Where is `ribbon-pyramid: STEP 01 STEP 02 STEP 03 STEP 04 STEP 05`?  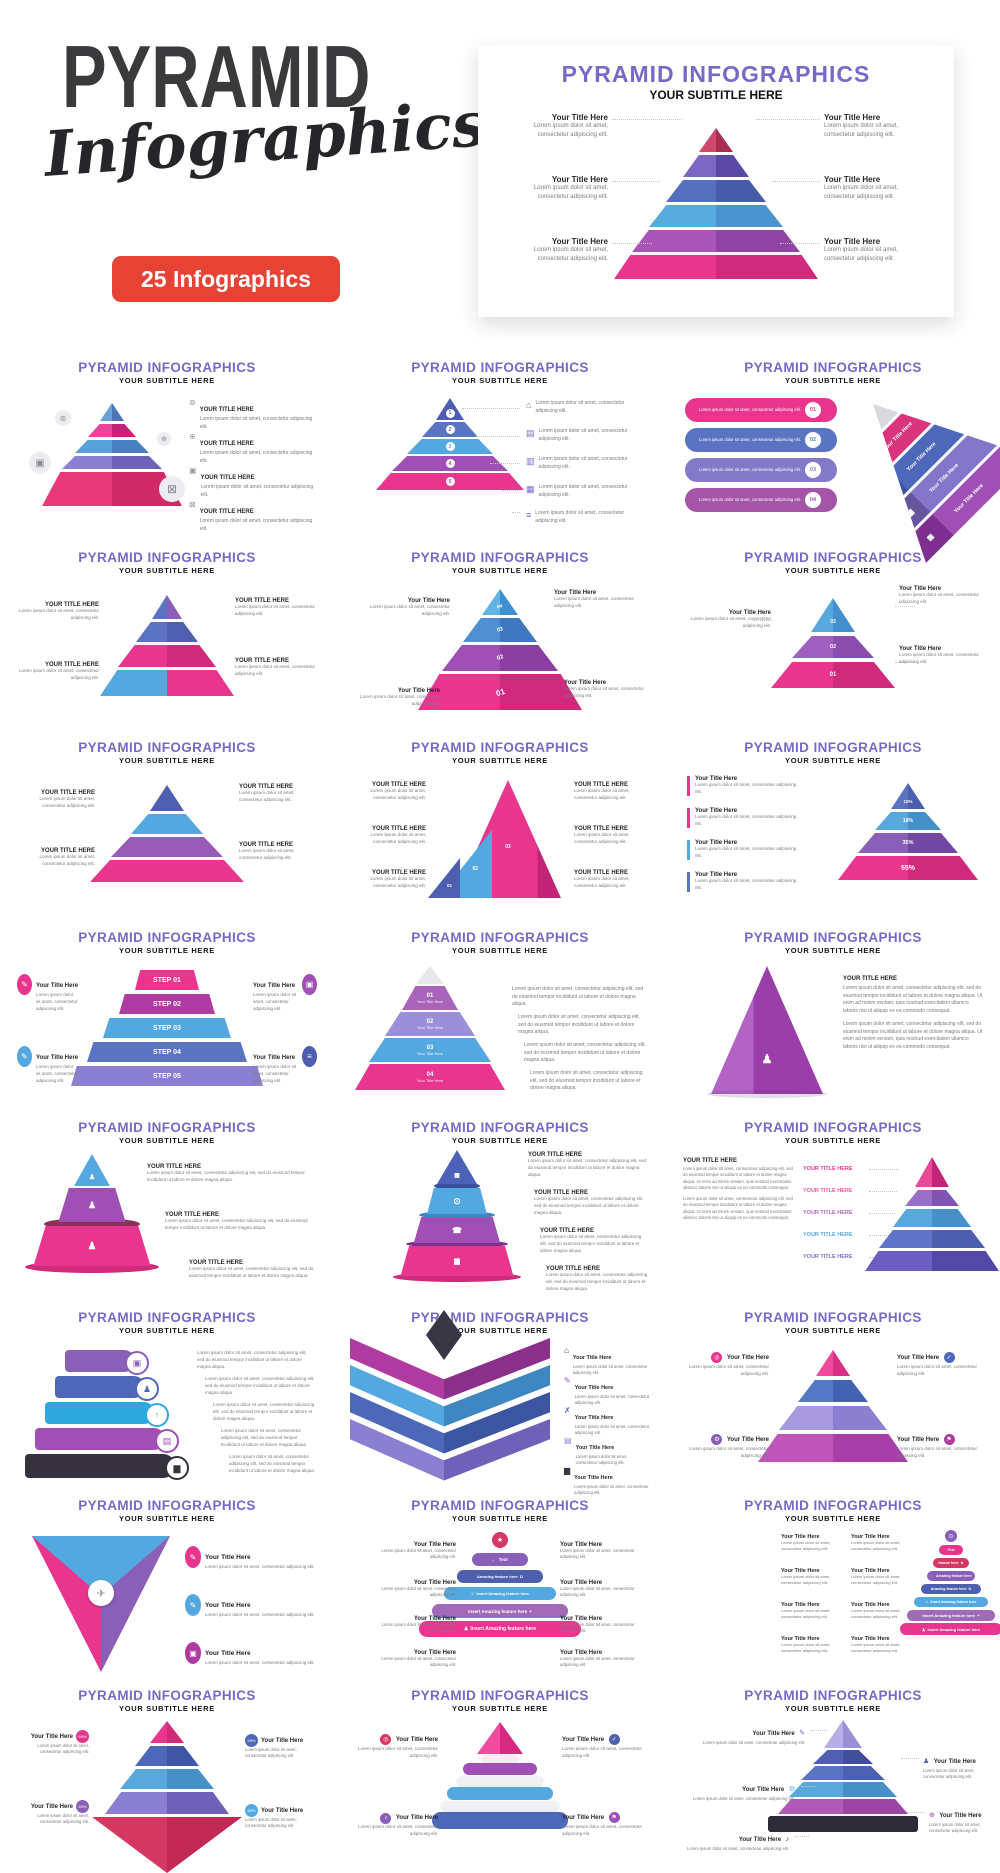 ribbon-pyramid: STEP 01 STEP 02 STEP 03 STEP 04 STEP 05 is located at coordinates (167, 1028).